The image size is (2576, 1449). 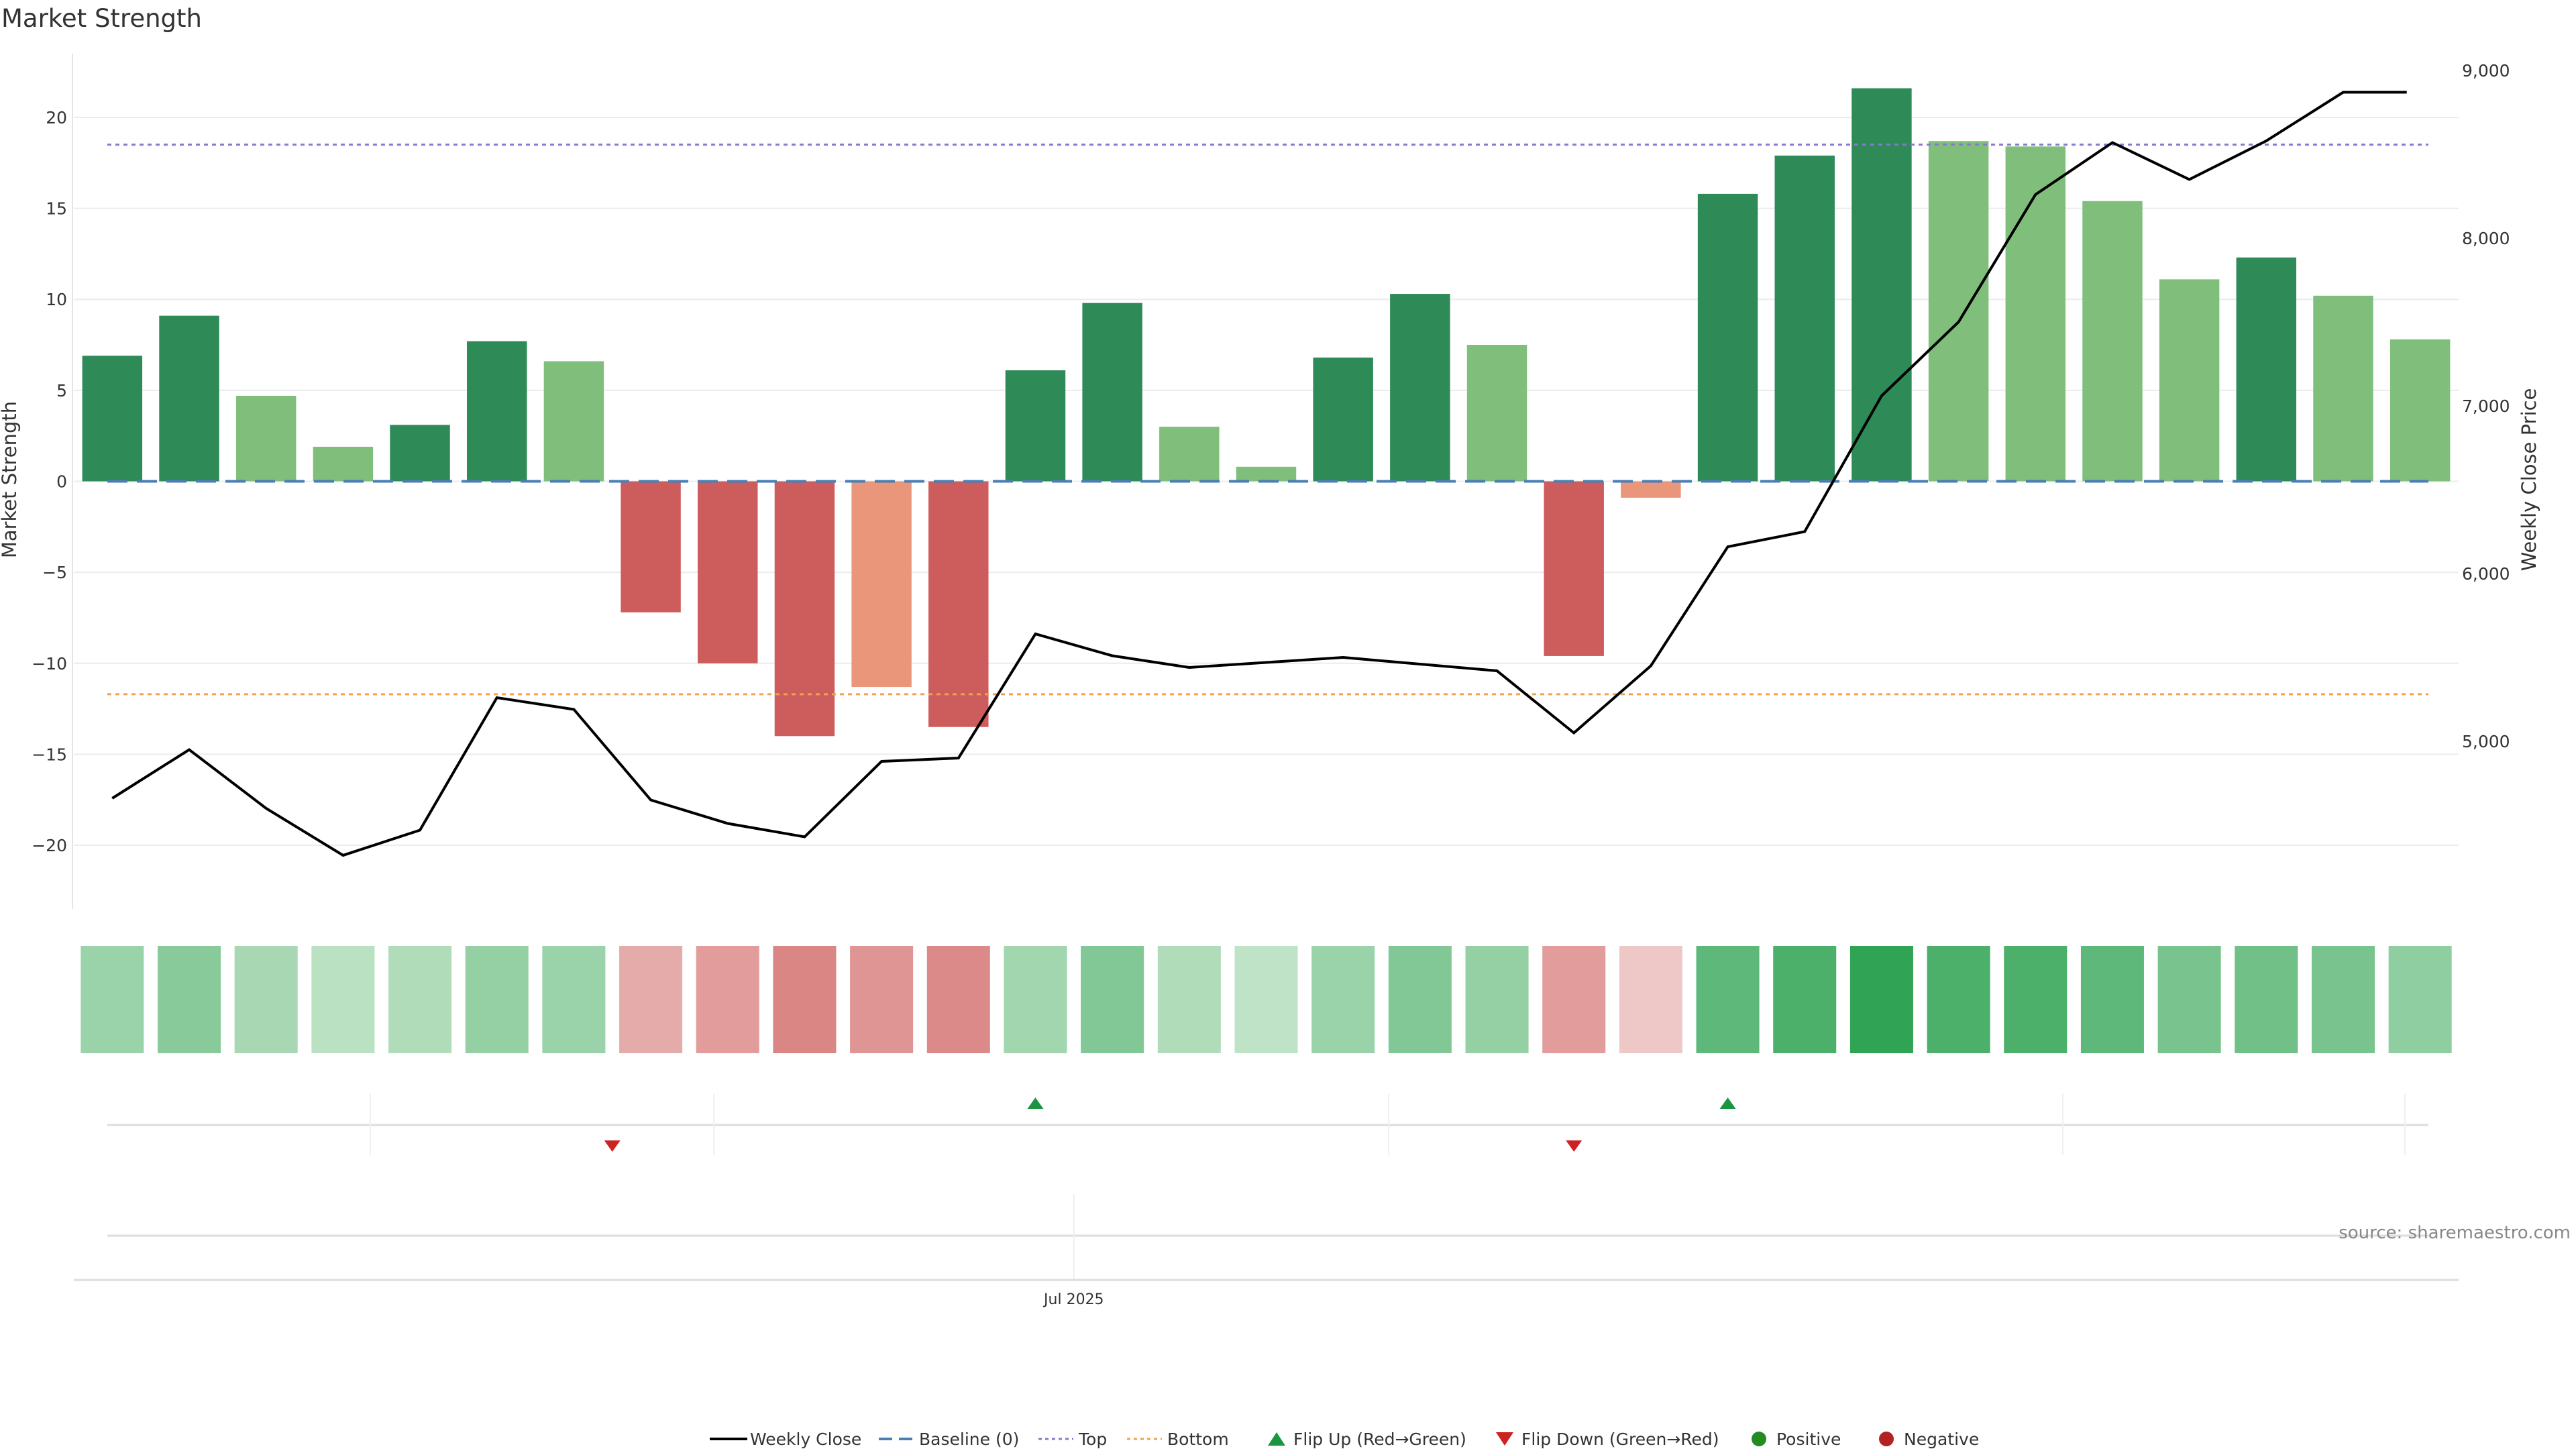 I want to click on y-left-axis-label: Market Strength, so click(x=10, y=479).